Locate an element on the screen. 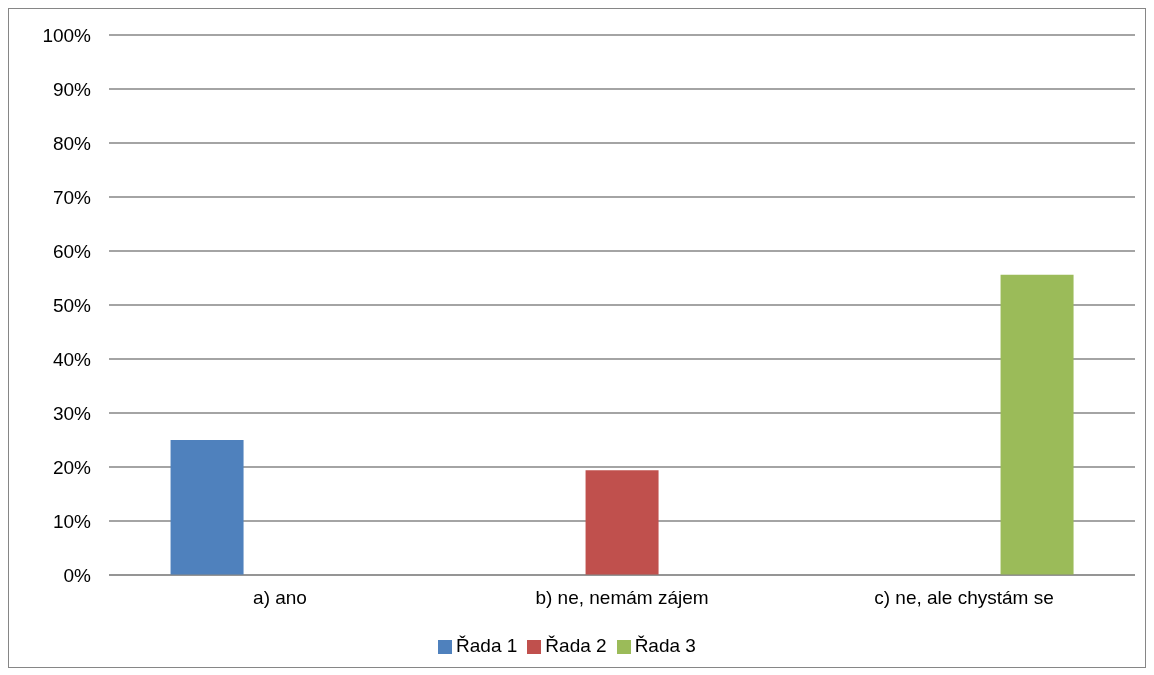 The height and width of the screenshot is (675, 1154). y-tick-label: 40% is located at coordinates (72, 359).